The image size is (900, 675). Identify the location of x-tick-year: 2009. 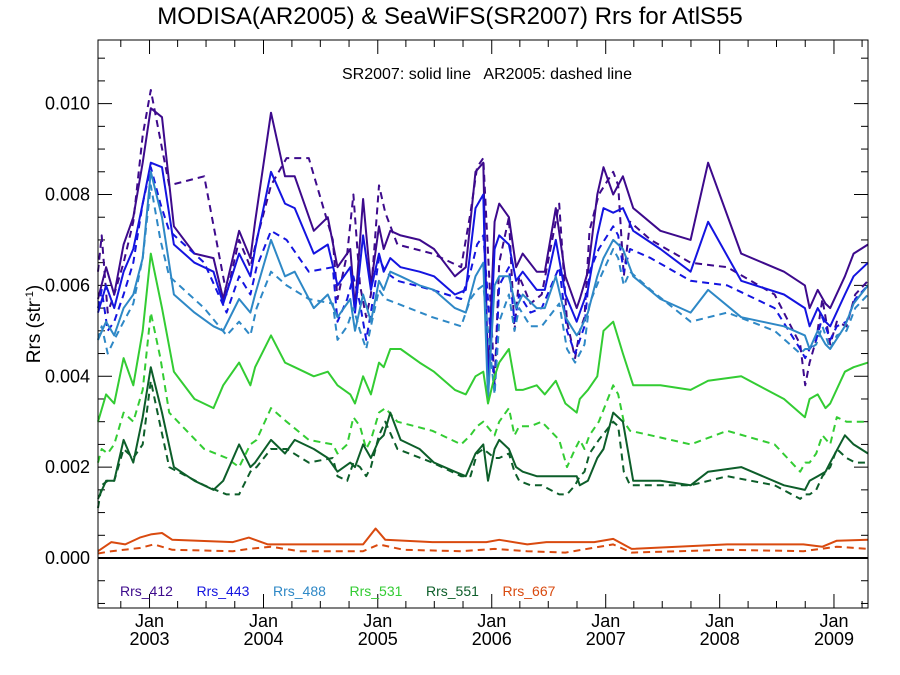
(834, 639).